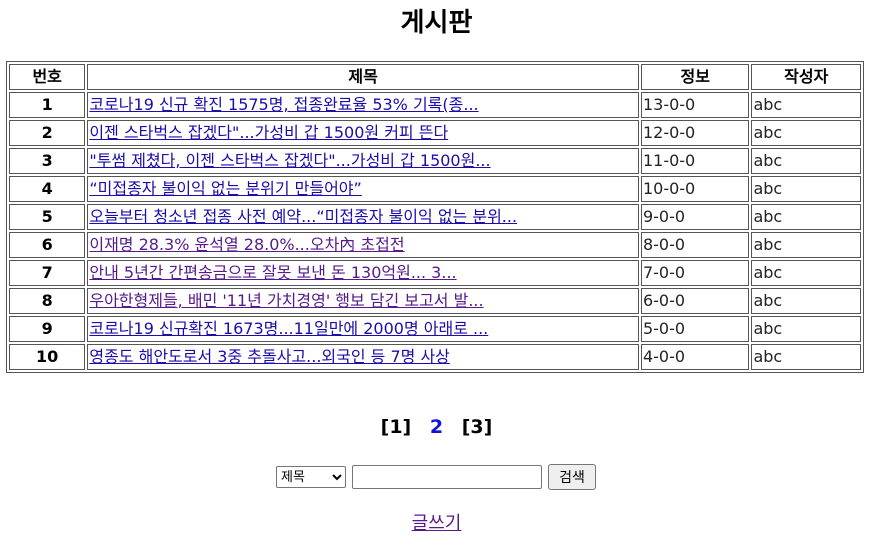 The image size is (873, 546). I want to click on row-number: 8, so click(47, 301).